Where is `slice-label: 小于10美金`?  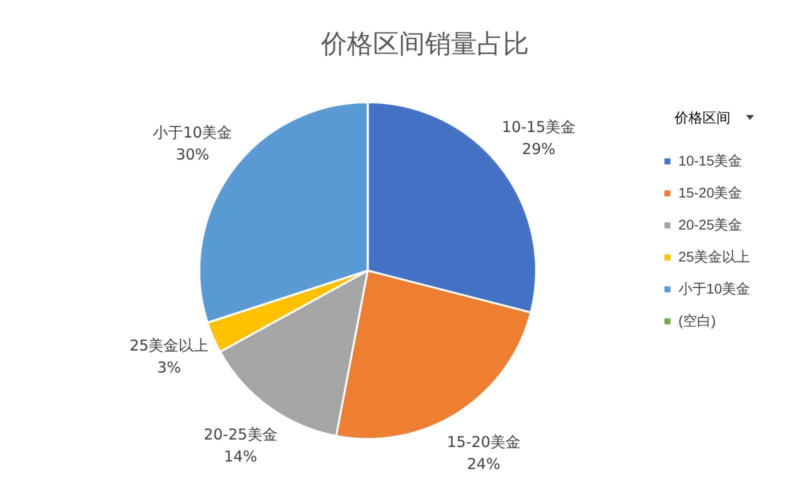
slice-label: 小于10美金 is located at coordinates (192, 132).